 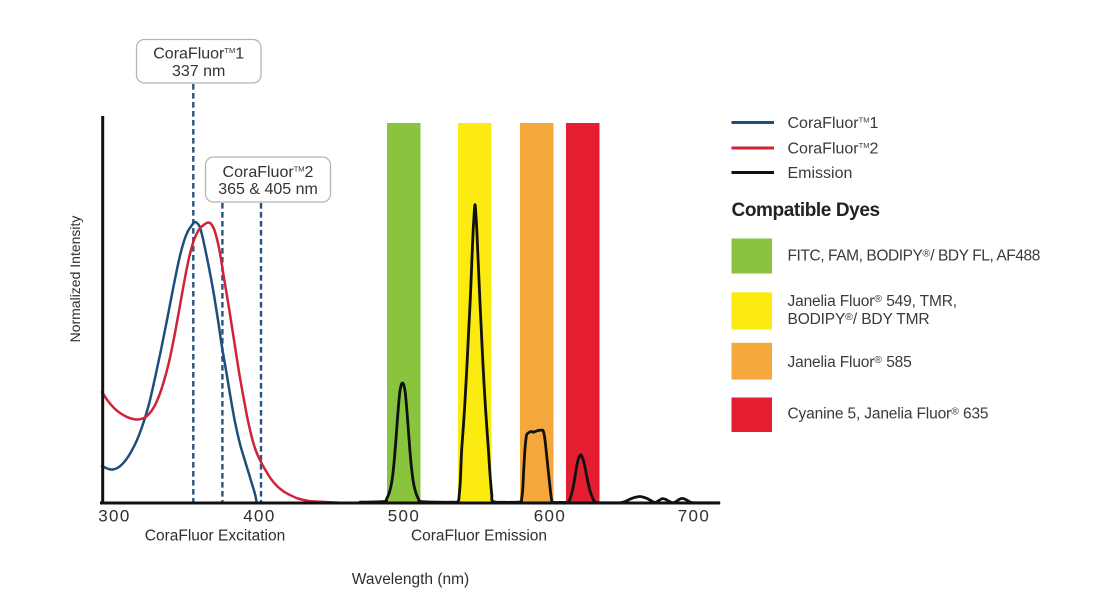 I want to click on svg-text: BODIPY®​/ BDY TMR, so click(x=859, y=319).